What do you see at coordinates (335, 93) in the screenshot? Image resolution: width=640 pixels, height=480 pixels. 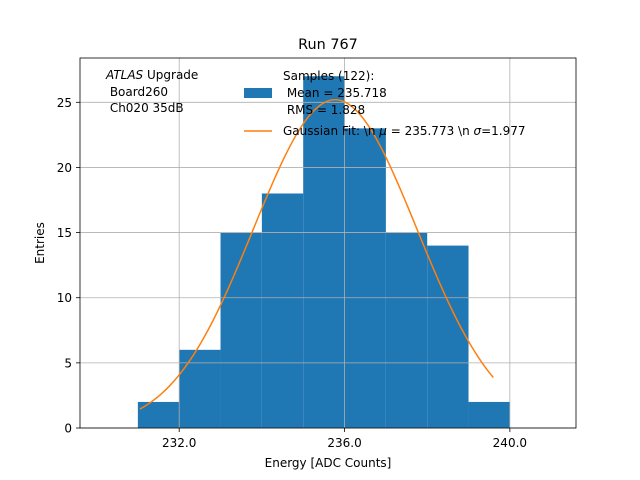 I see `legend-hist-line-2: Mean = 235.718` at bounding box center [335, 93].